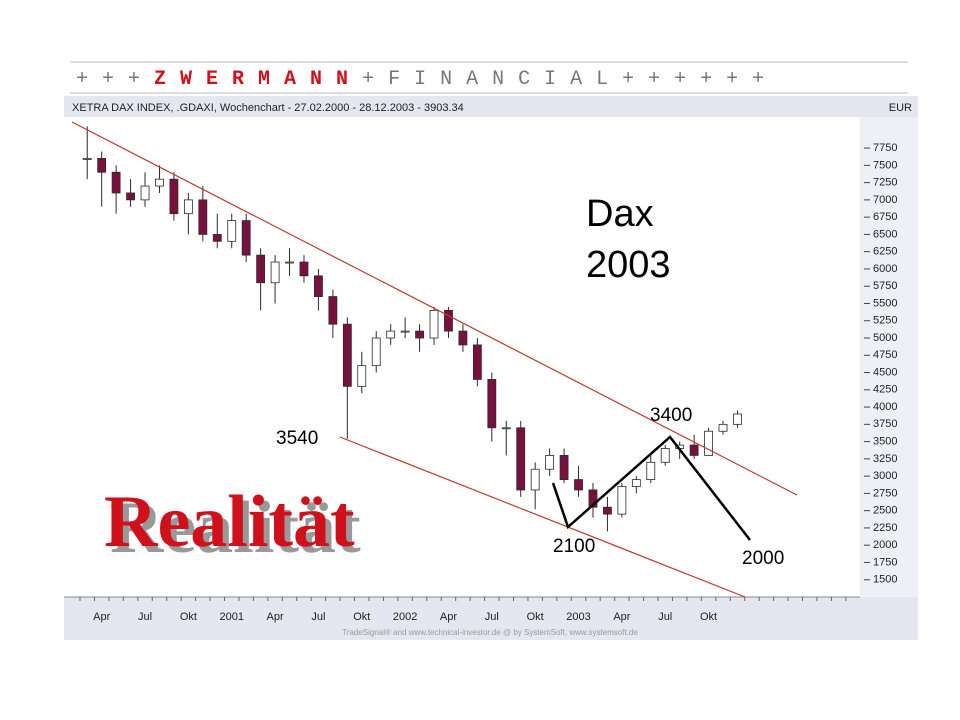  What do you see at coordinates (108, 79) in the screenshot?
I see `header-left: + + +` at bounding box center [108, 79].